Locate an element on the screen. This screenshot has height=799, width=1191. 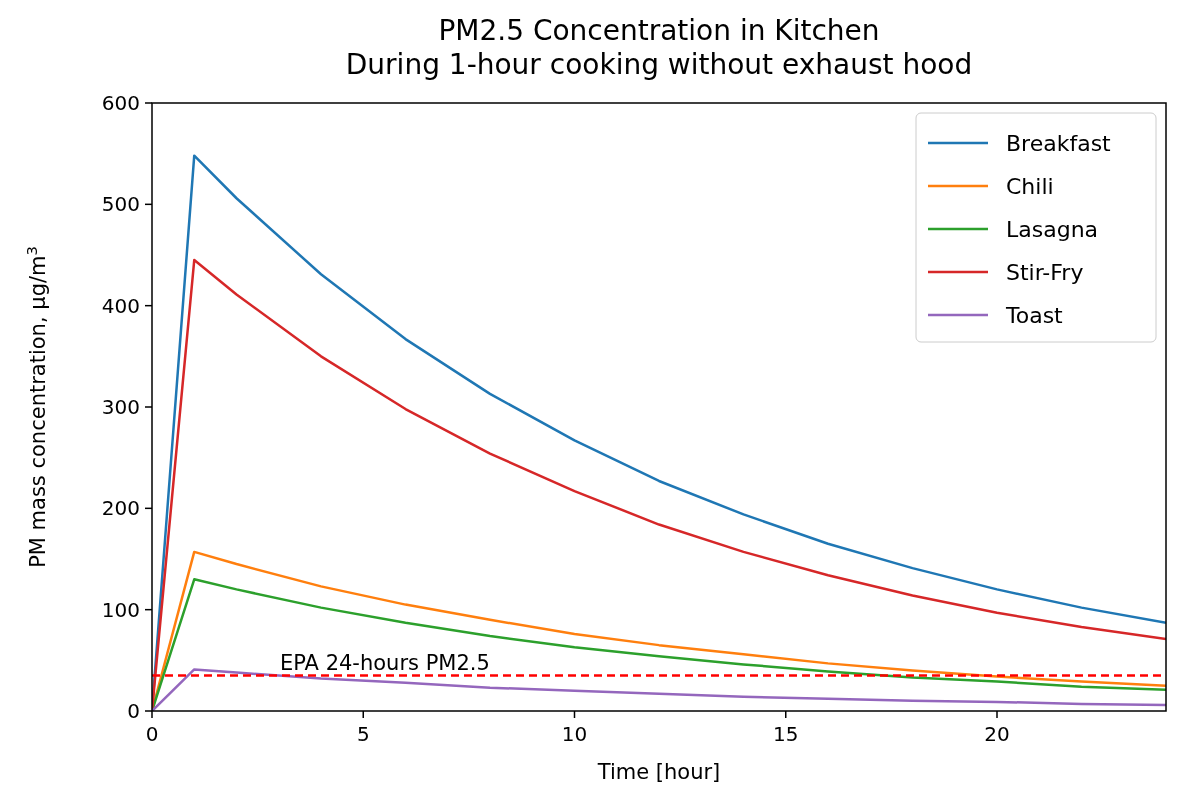
ref-line-label: EPA 24-hours PM2.5 is located at coordinates (385, 662).